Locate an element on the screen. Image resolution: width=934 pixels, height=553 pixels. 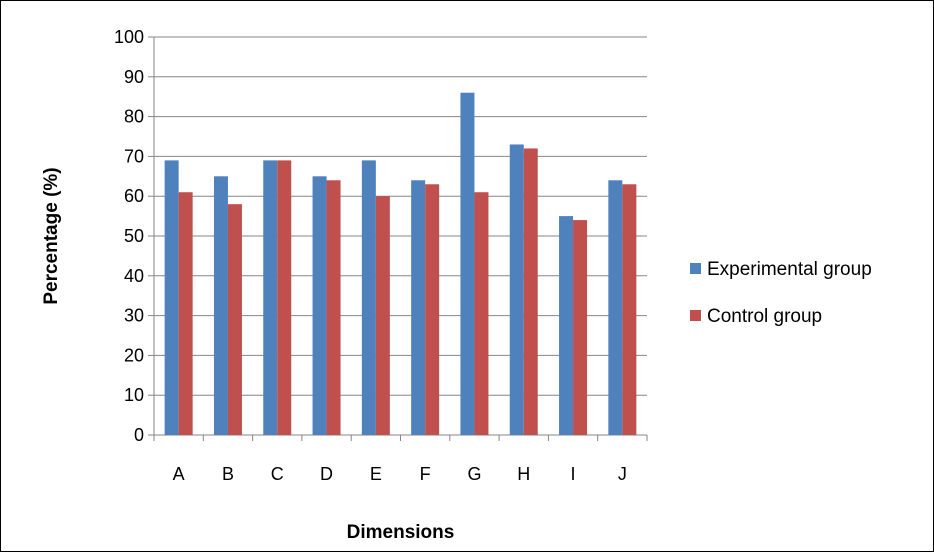
x-tick-label: G is located at coordinates (474, 474).